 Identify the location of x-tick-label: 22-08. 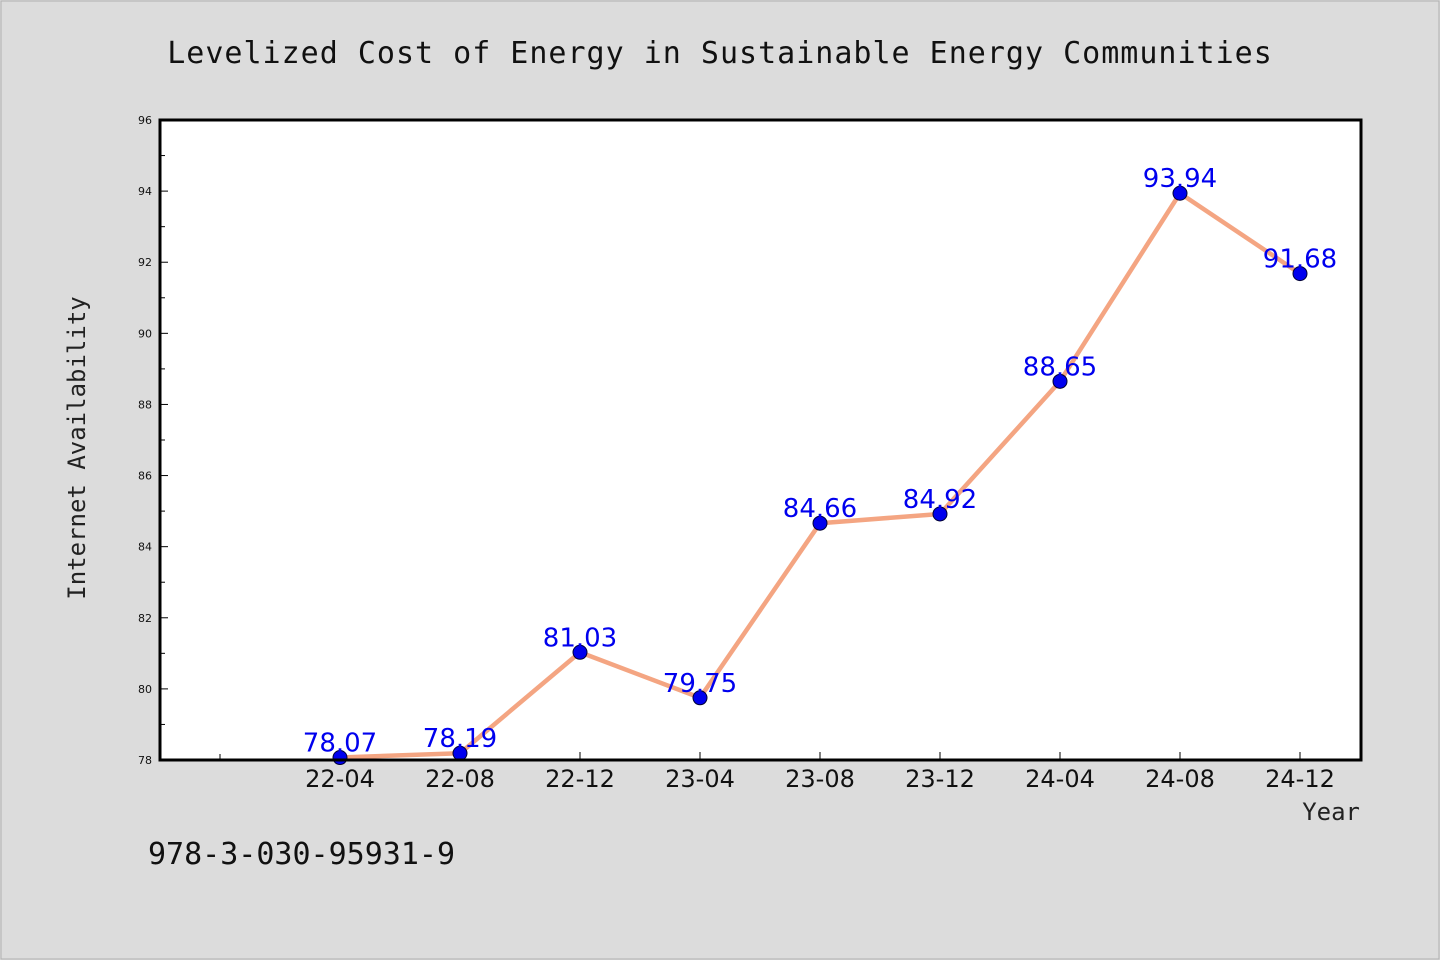
(460, 779).